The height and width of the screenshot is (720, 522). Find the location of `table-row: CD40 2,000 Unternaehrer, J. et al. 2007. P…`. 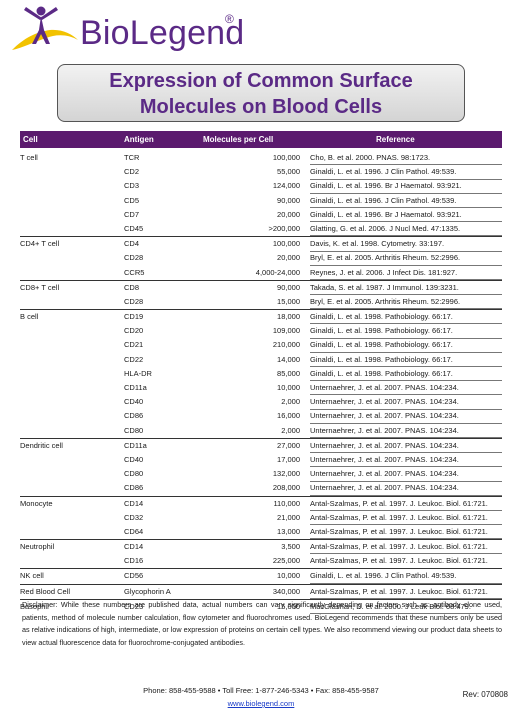

table-row: CD40 2,000 Unternaehrer, J. et al. 2007. P… is located at coordinates (261, 402).